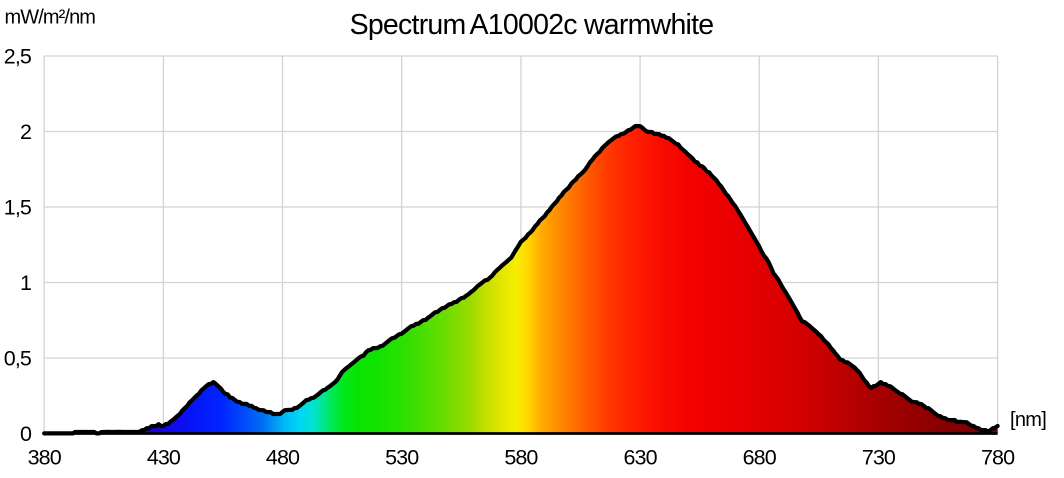  I want to click on svg-text: 1,5, so click(18, 208).